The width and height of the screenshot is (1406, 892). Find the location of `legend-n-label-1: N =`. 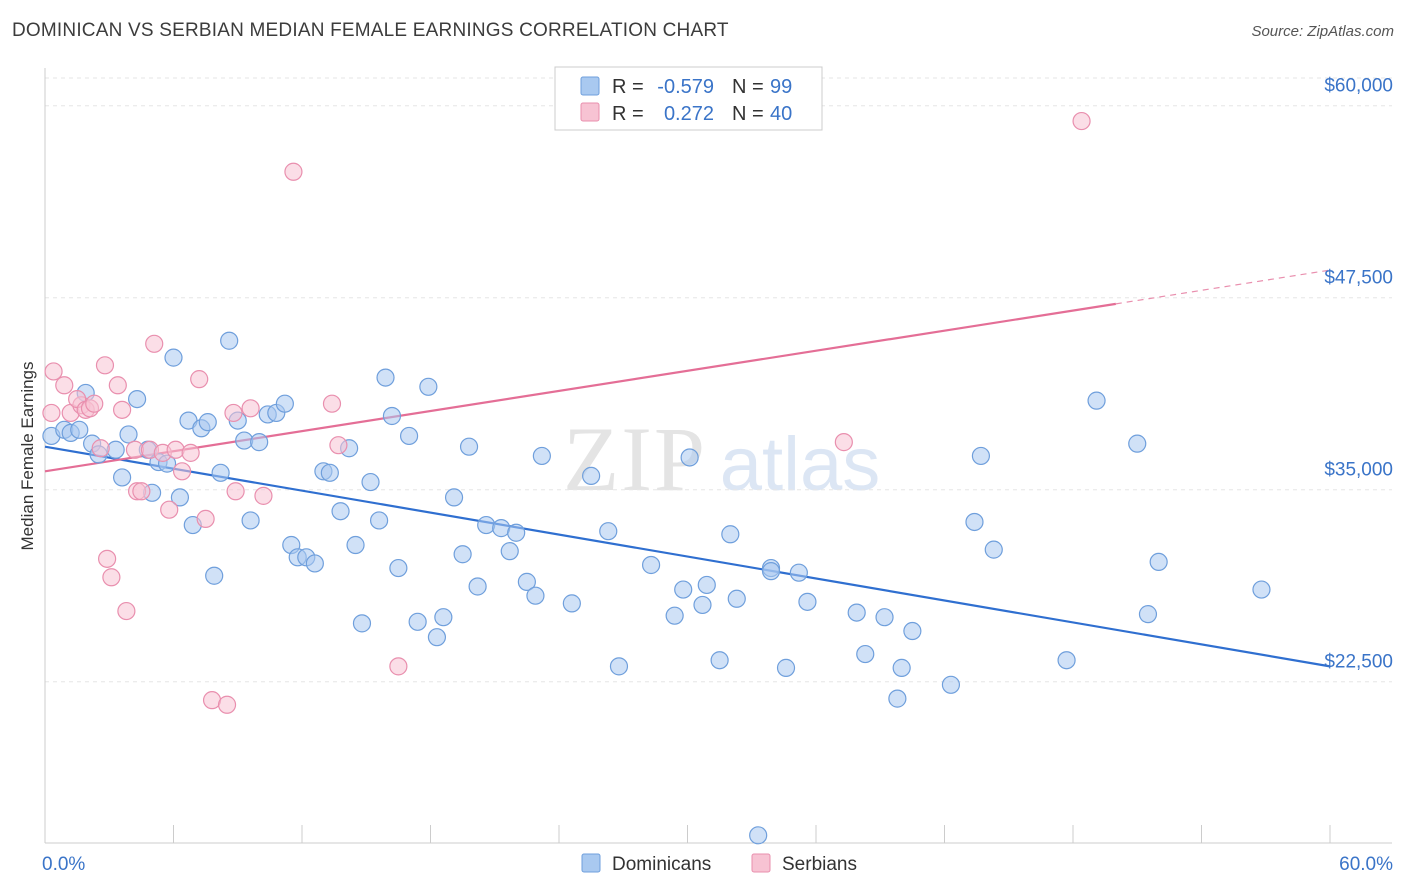

legend-n-label-1: N = is located at coordinates (748, 114).